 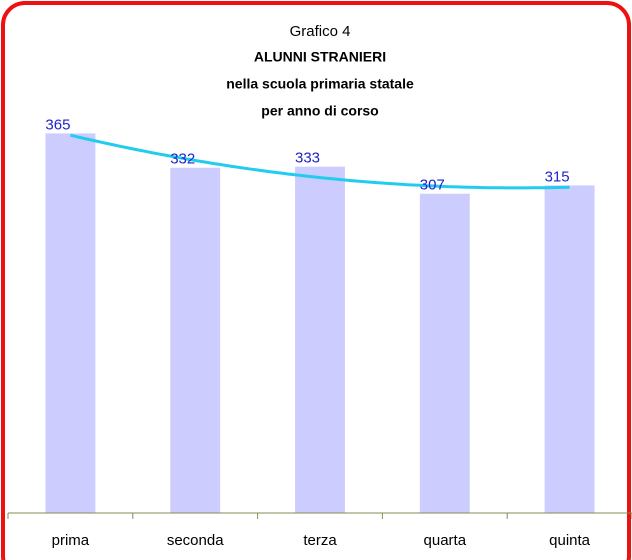 I want to click on value-label: 365, so click(x=57, y=124).